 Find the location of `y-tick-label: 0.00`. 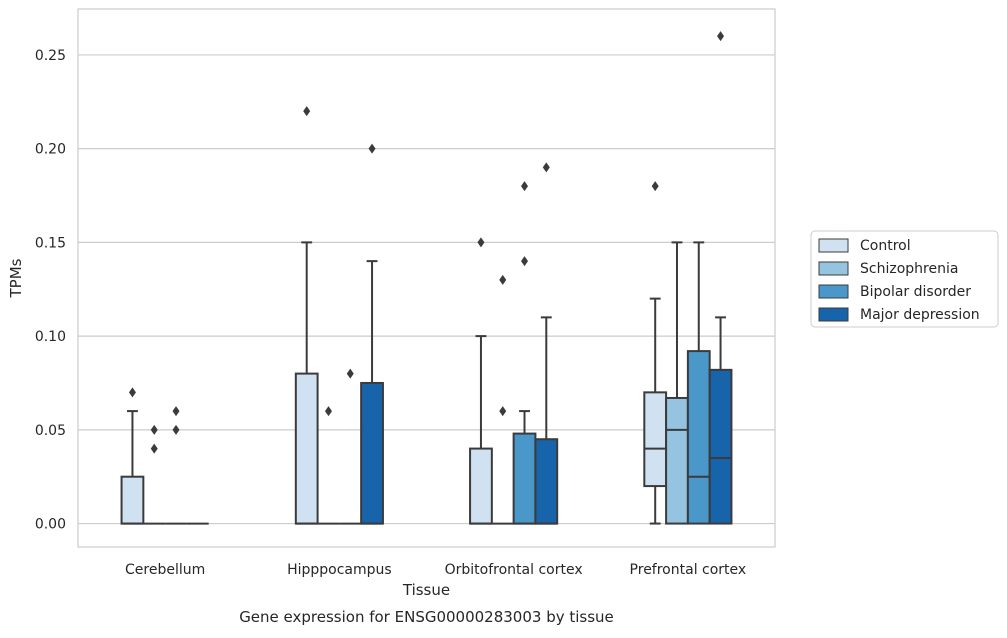

y-tick-label: 0.00 is located at coordinates (50, 525).